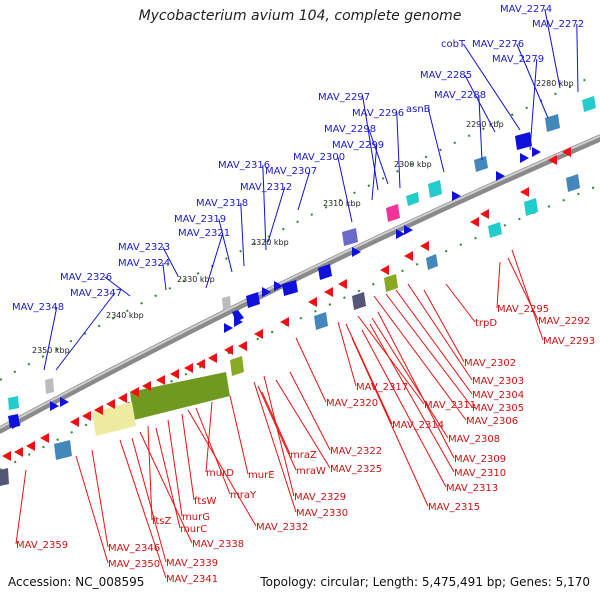 The height and width of the screenshot is (600, 600). Describe the element at coordinates (518, 59) in the screenshot. I see `gene-label: MAV_2279` at that location.